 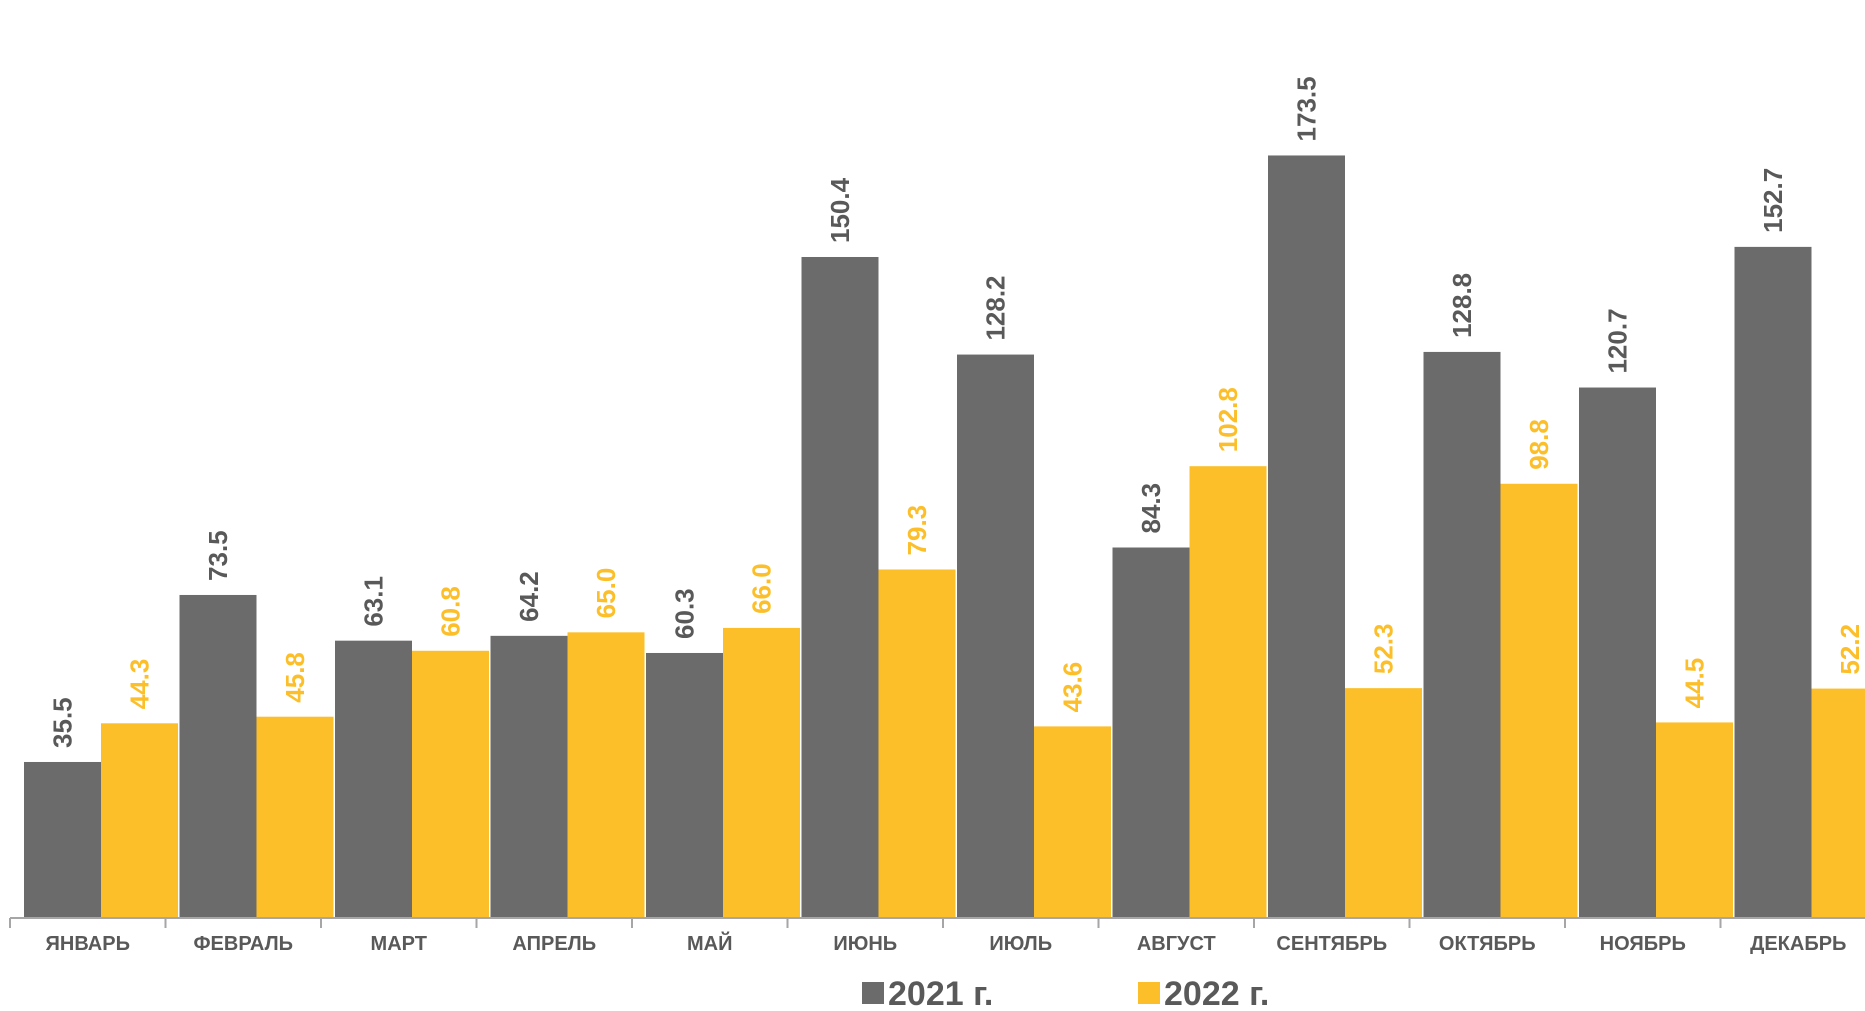 I want to click on data-label: 43.6, so click(x=1073, y=687).